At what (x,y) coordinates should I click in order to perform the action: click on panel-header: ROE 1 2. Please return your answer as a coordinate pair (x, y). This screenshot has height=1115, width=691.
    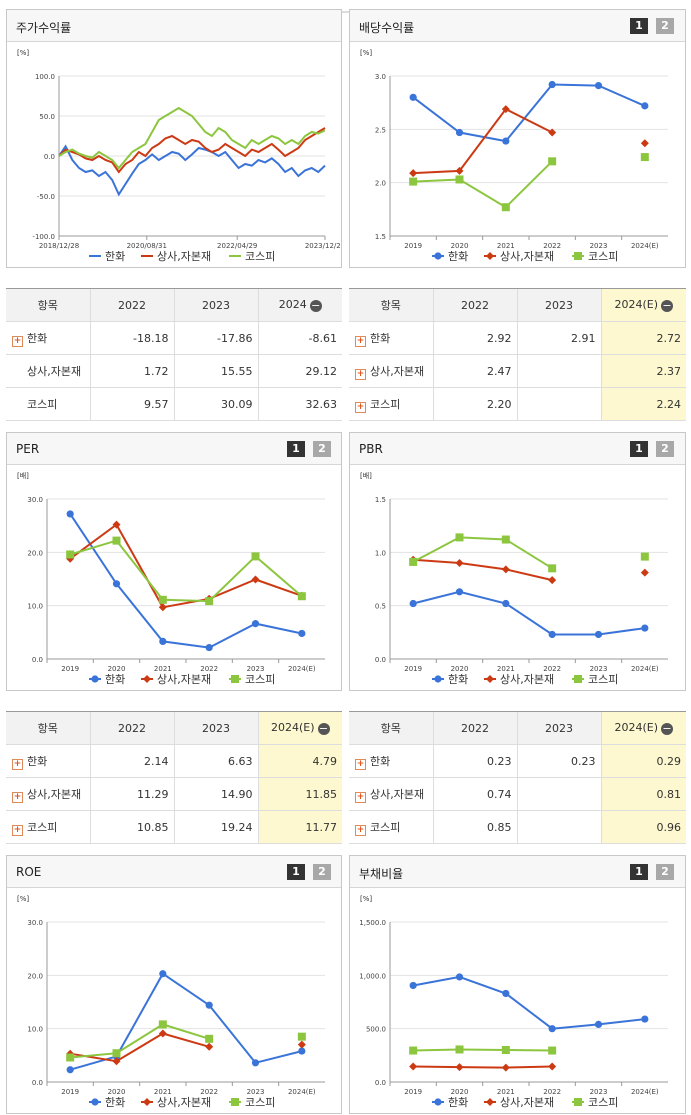
    Looking at the image, I should click on (174, 872).